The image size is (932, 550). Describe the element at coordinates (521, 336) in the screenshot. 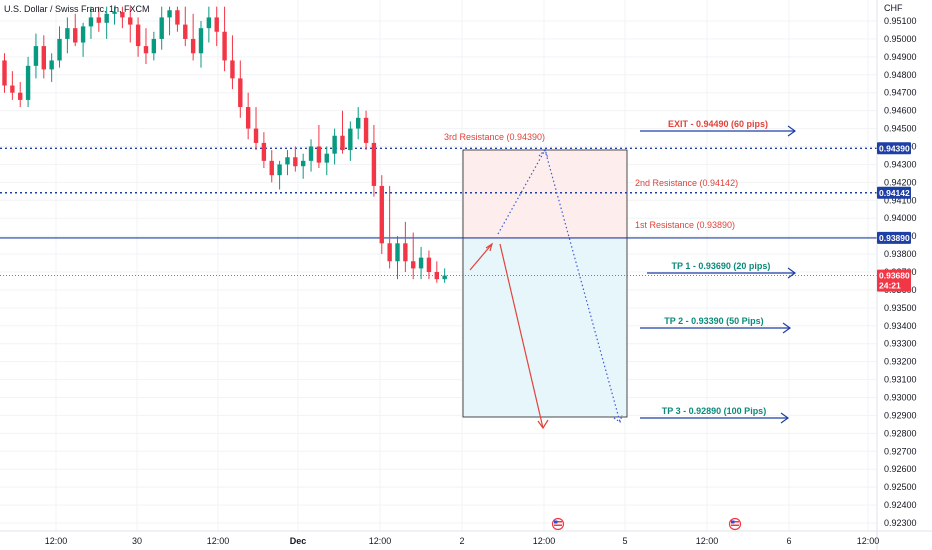

I see `target-path` at that location.